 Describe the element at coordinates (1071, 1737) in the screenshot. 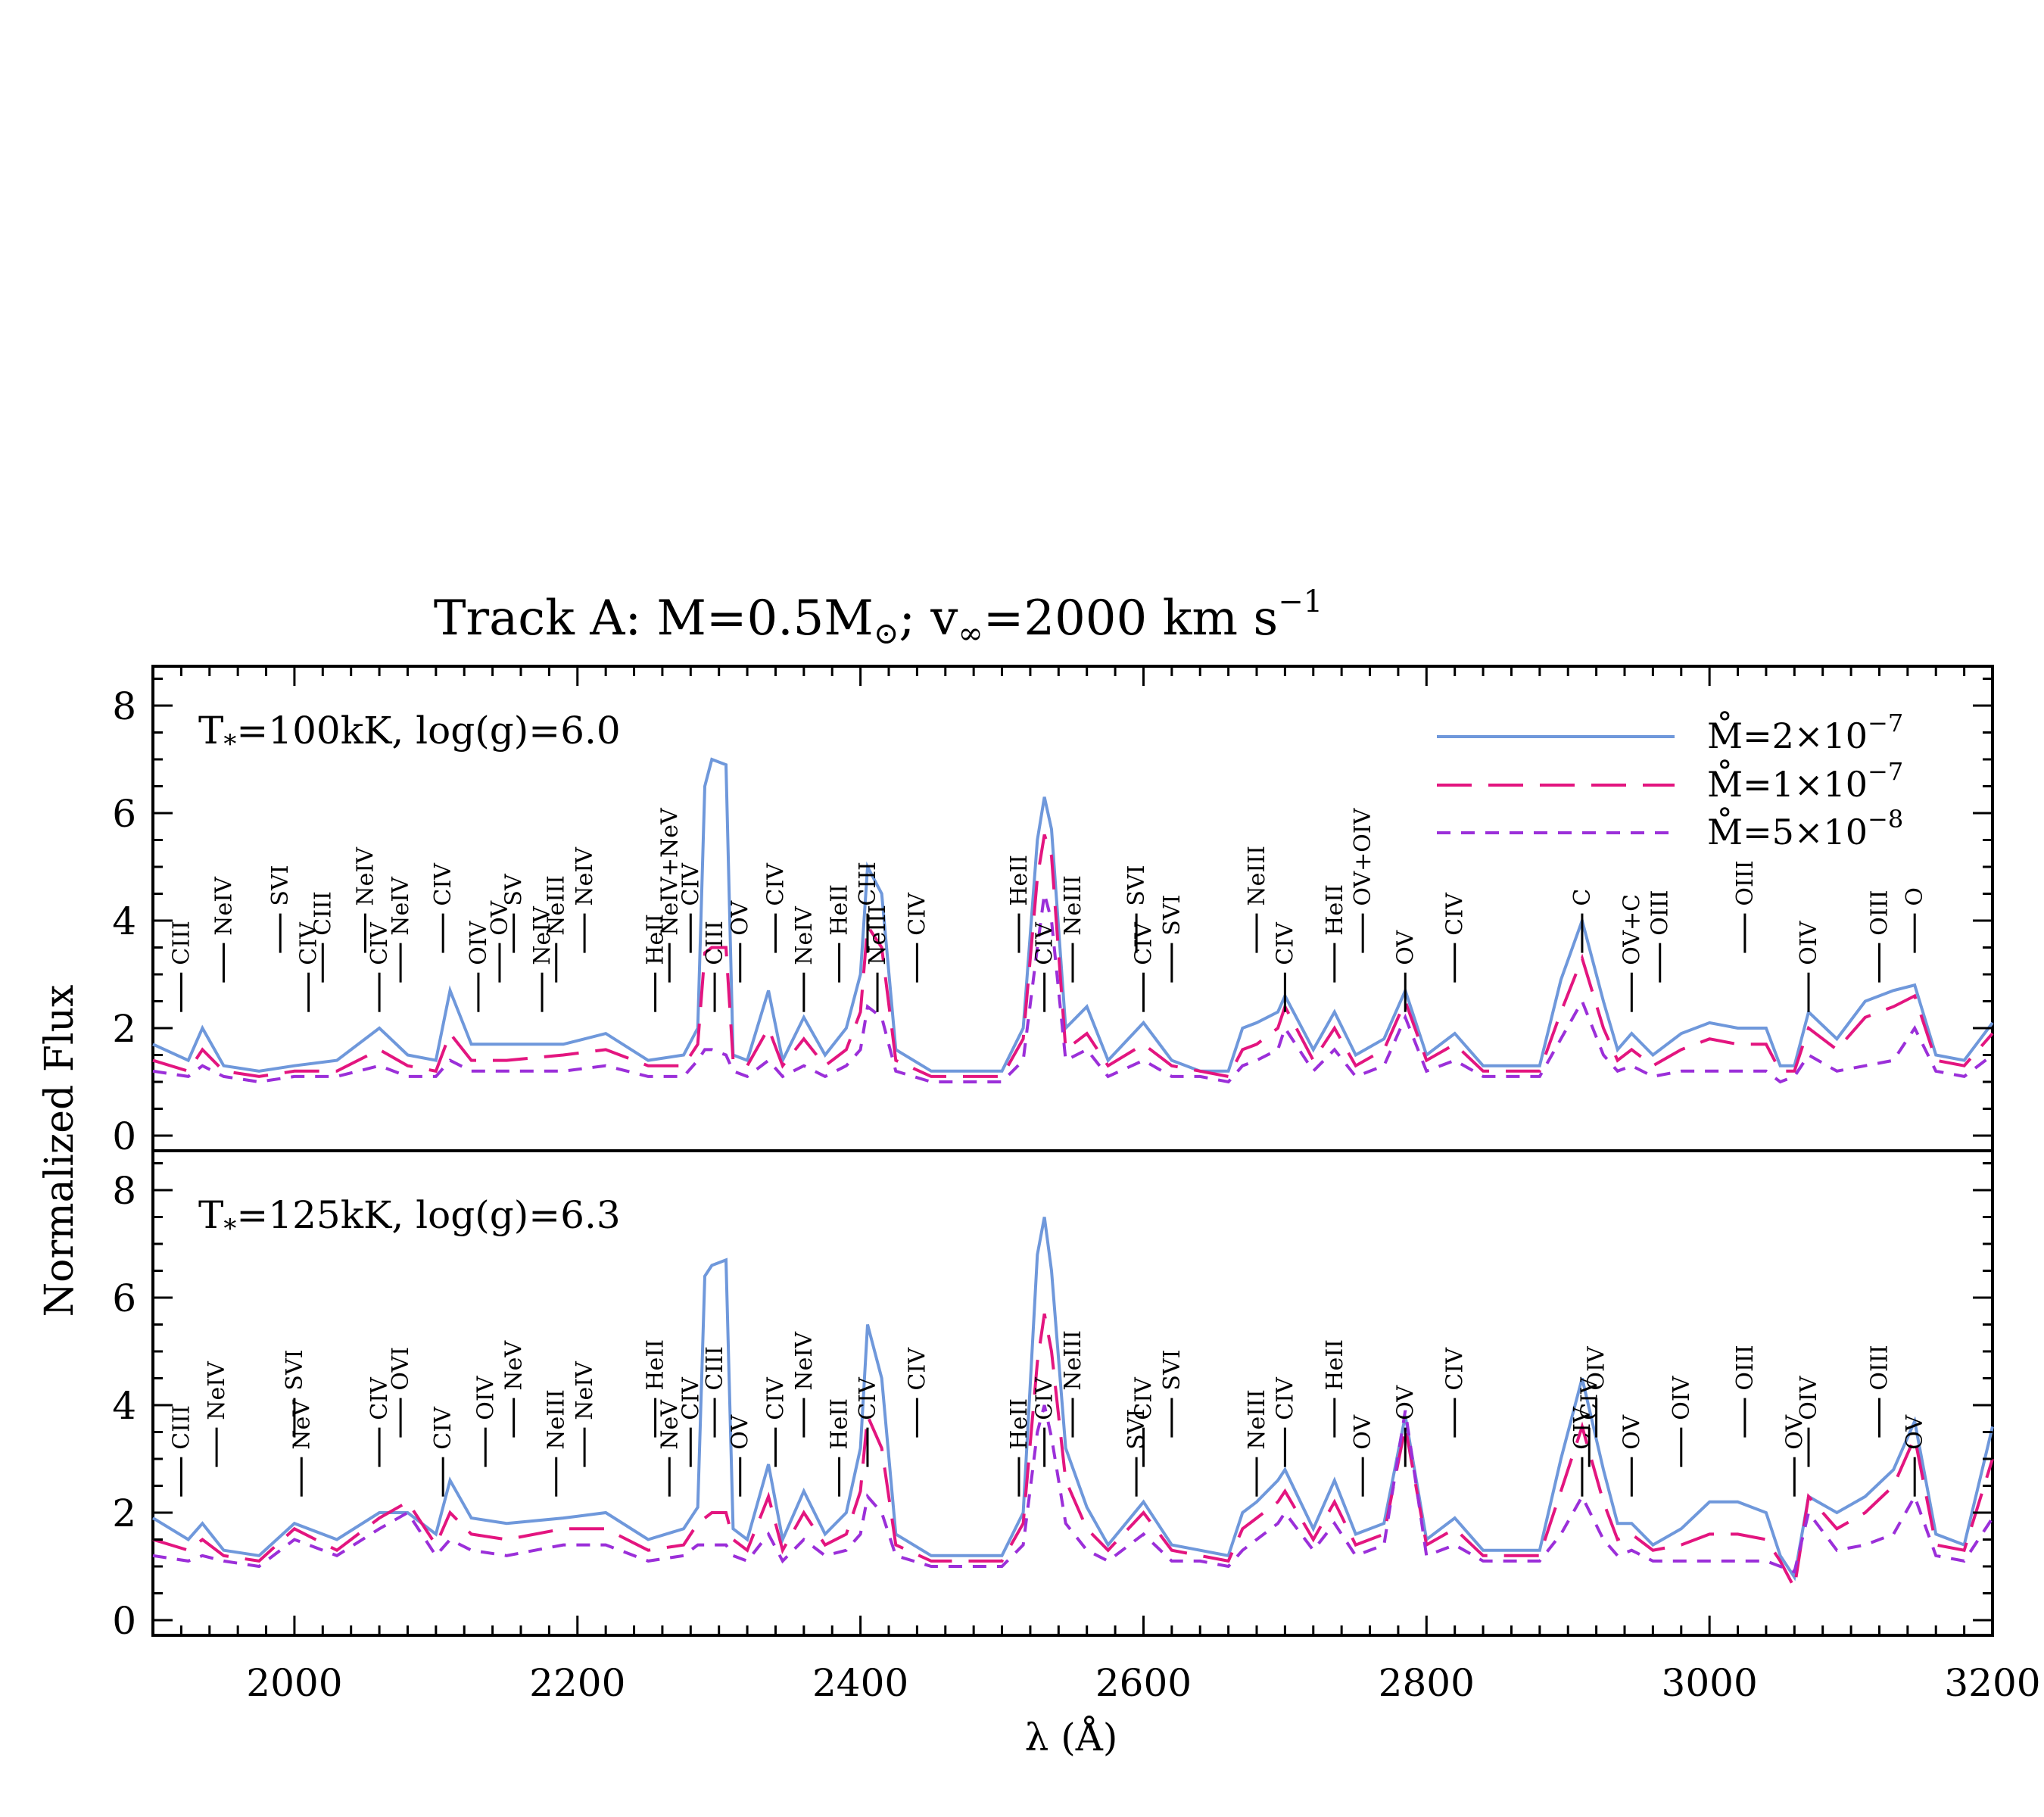

I see `x-axis-label: λ (Å)` at that location.